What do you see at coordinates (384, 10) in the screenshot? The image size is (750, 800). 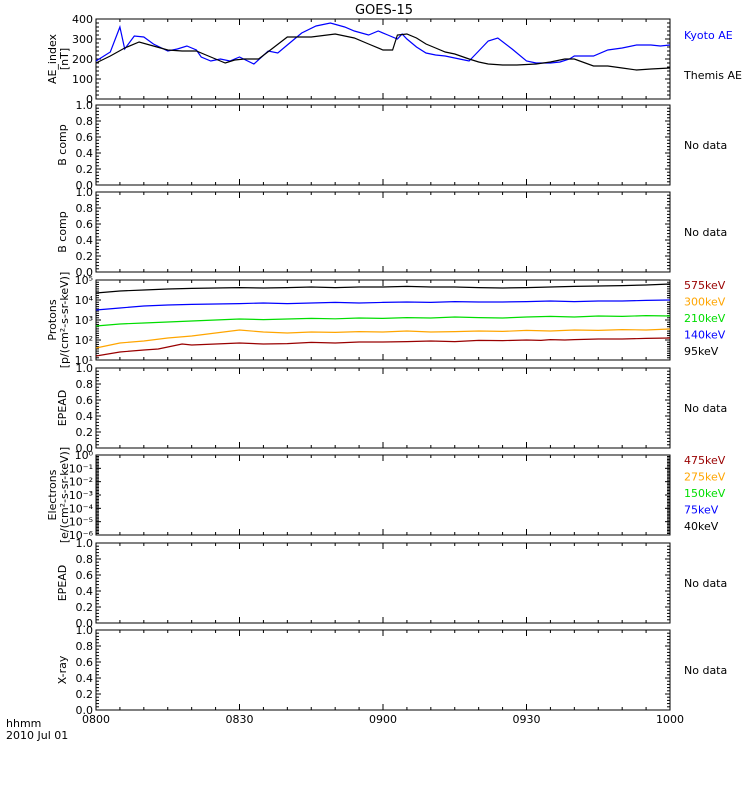 I see `plot-title: GOES-15` at bounding box center [384, 10].